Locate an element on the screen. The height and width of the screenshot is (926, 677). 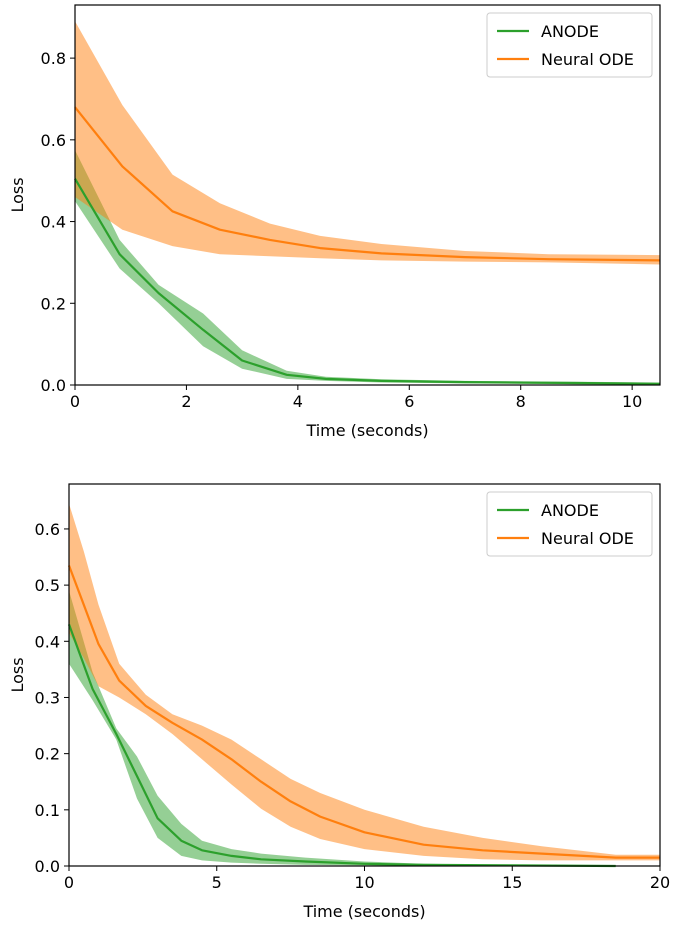
chart-top-x-tick-label: 0 is located at coordinates (75, 401).